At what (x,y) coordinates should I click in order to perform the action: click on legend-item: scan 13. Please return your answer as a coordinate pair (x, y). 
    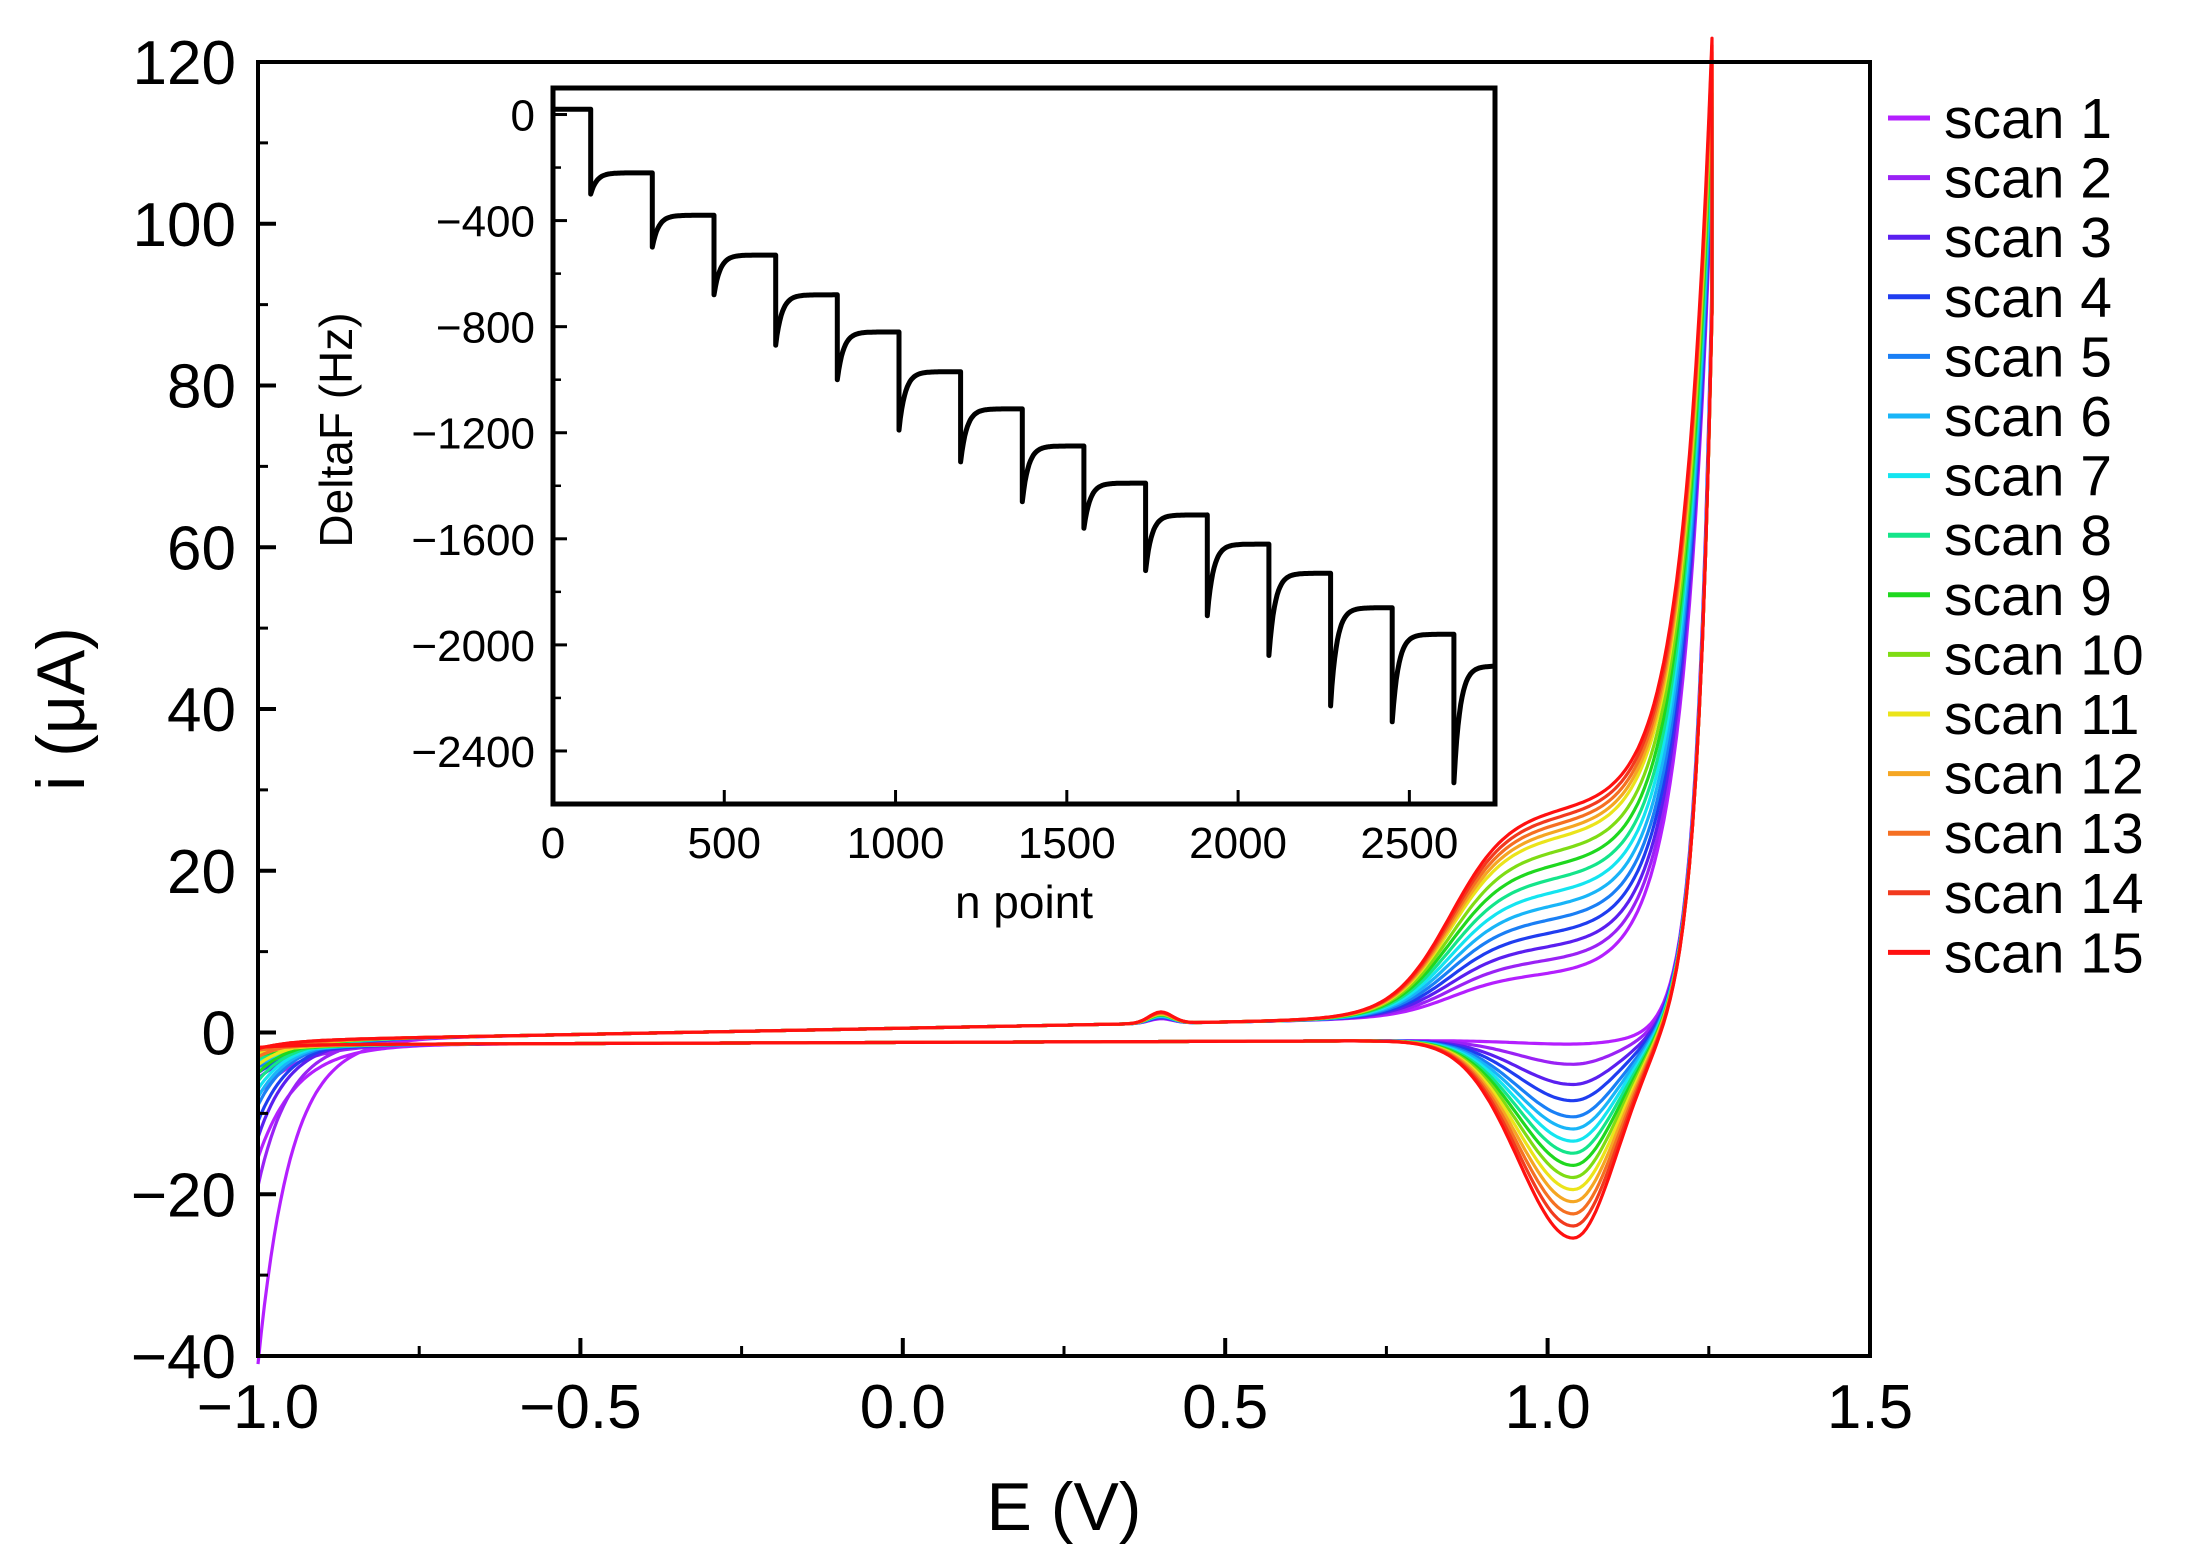
    Looking at the image, I should click on (2016, 834).